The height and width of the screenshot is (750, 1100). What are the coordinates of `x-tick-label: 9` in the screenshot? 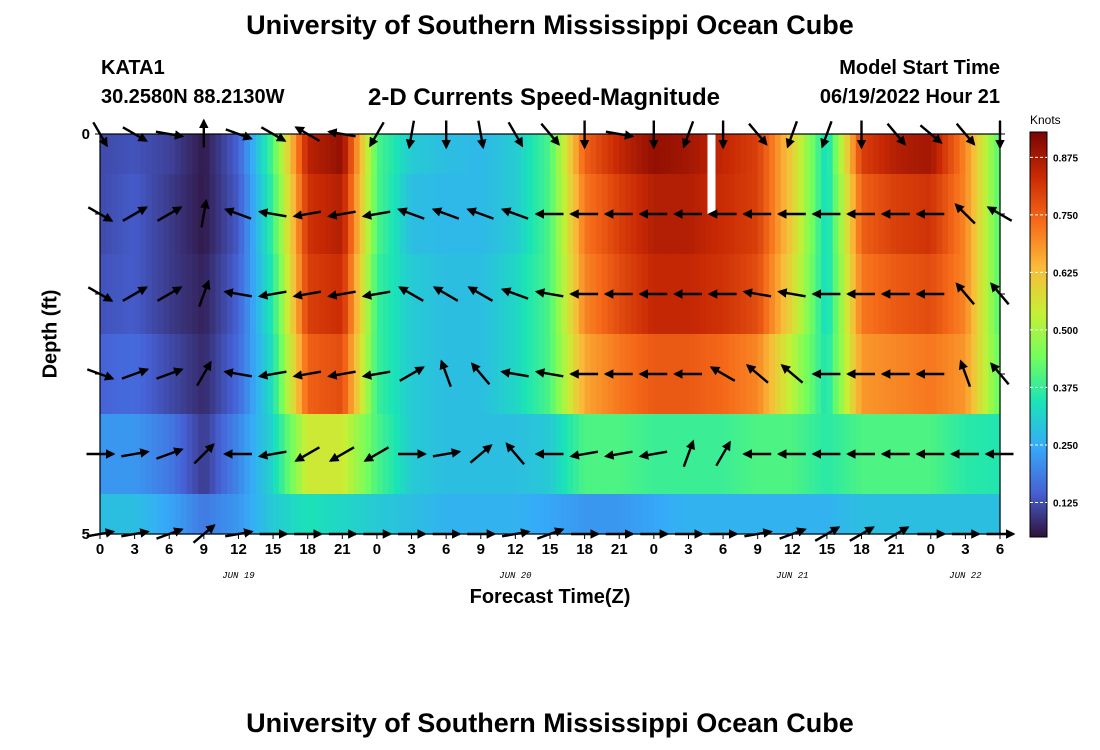 It's located at (481, 549).